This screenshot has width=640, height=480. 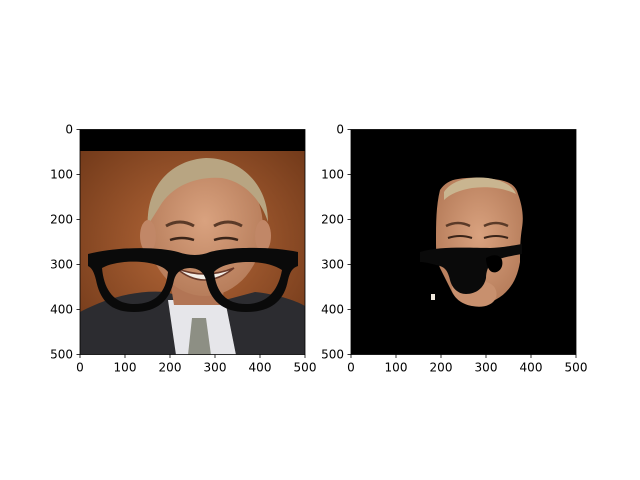 I want to click on left-x-tick-label: 300, so click(x=215, y=368).